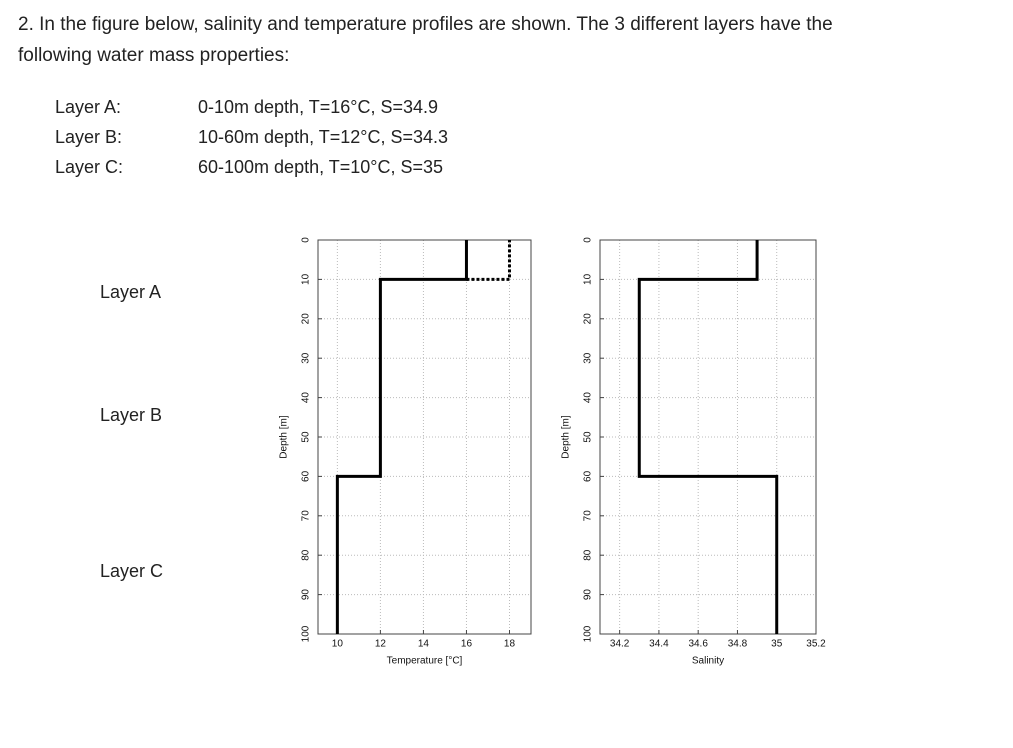  Describe the element at coordinates (154, 55) in the screenshot. I see `question-line: following water mass properties:` at that location.